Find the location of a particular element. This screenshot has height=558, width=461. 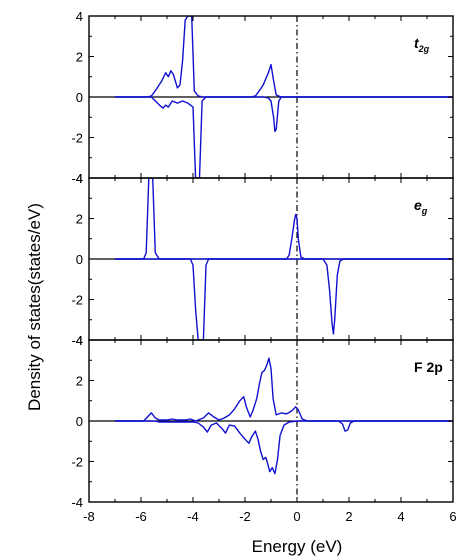

x-tick-label: -8 is located at coordinates (89, 516).